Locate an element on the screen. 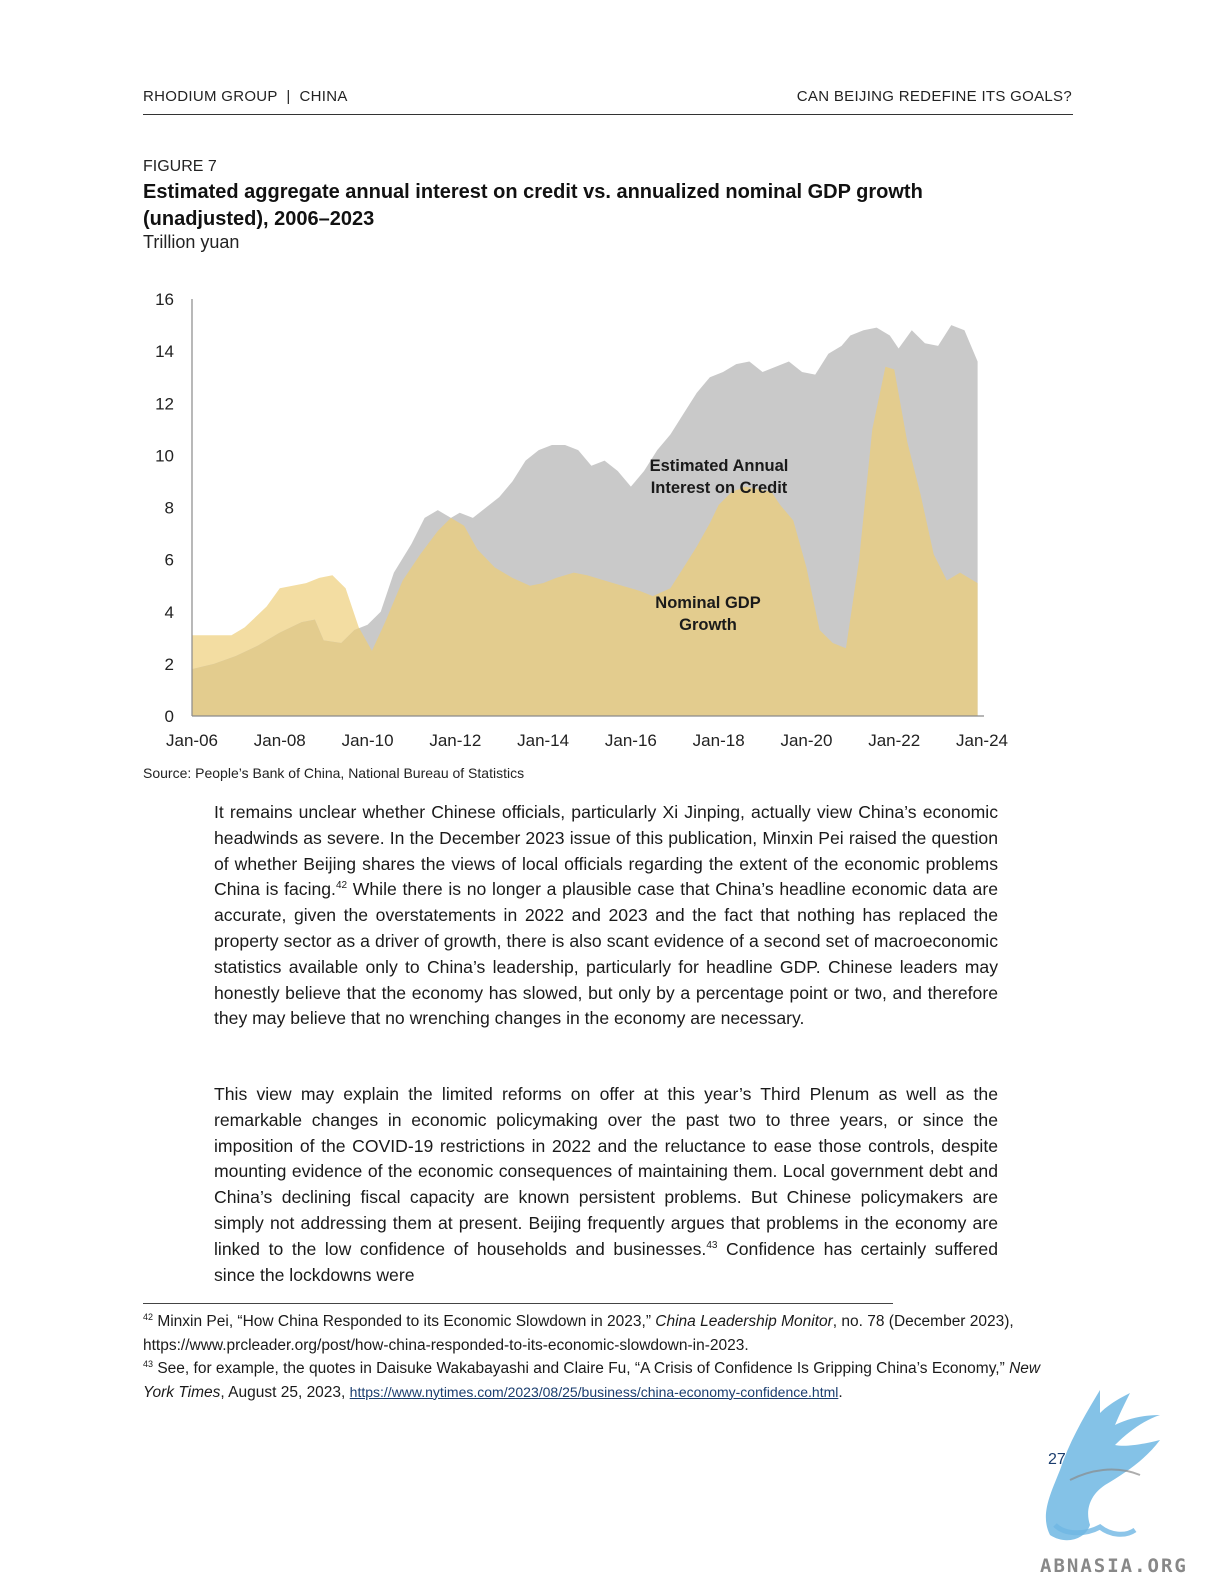  y-tick-label-14: 14 is located at coordinates (164, 351).